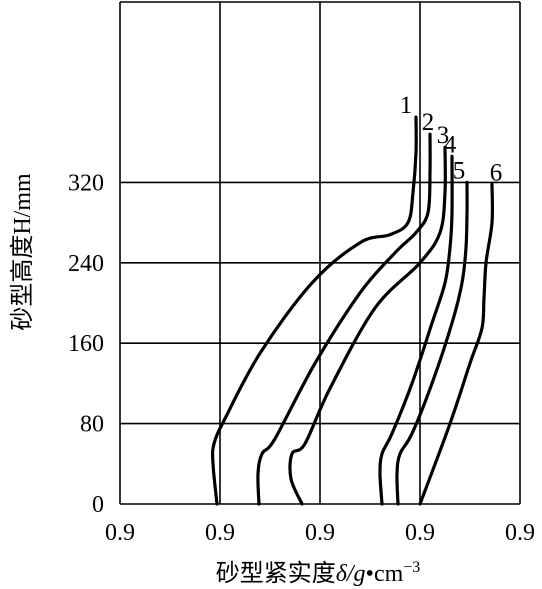  Describe the element at coordinates (86, 264) in the screenshot. I see `y-tick-label: 240` at that location.